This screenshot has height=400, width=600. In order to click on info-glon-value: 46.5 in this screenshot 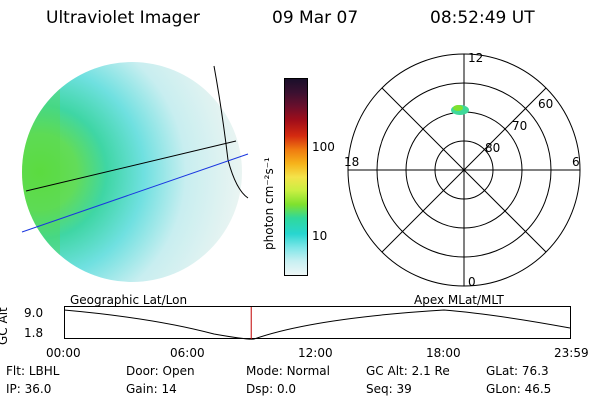, I will do `click(538, 389)`.